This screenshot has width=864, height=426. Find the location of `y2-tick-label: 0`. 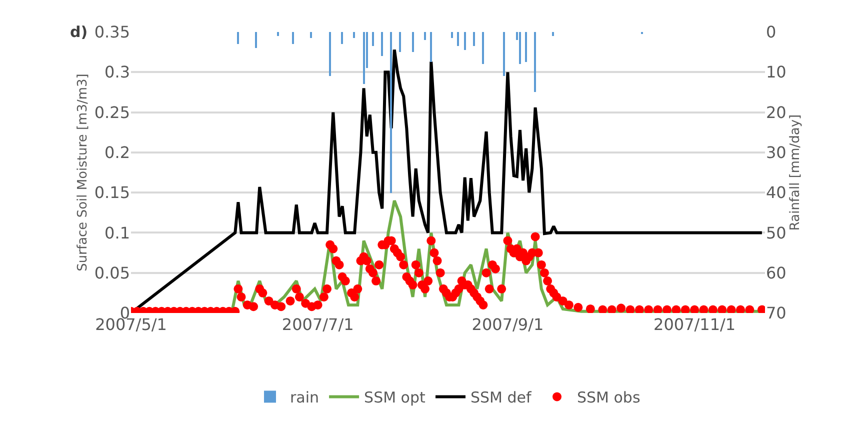

y2-tick-label: 0 is located at coordinates (771, 32).